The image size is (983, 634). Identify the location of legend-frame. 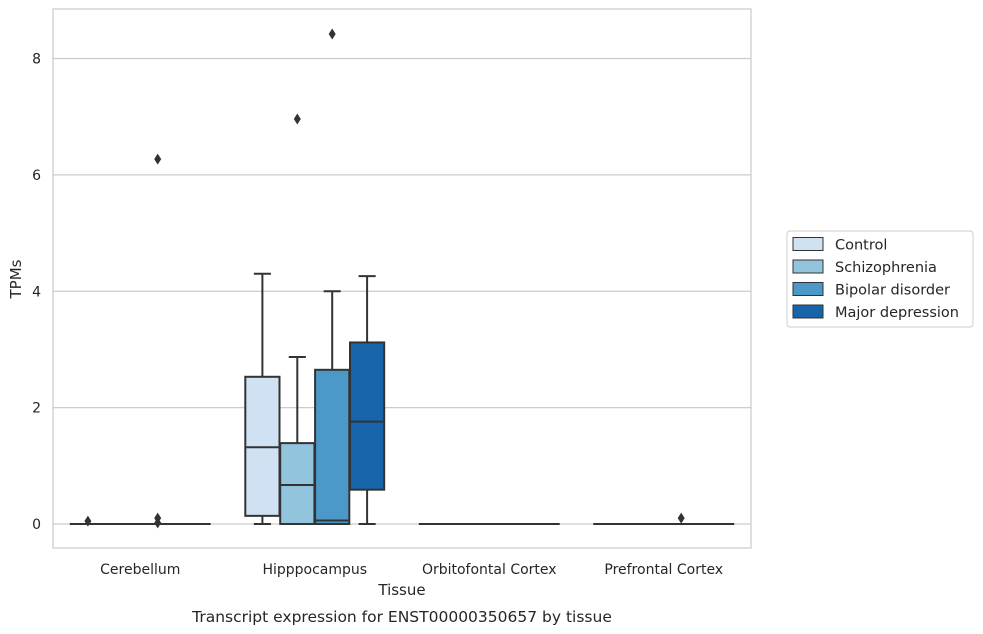
(880, 279).